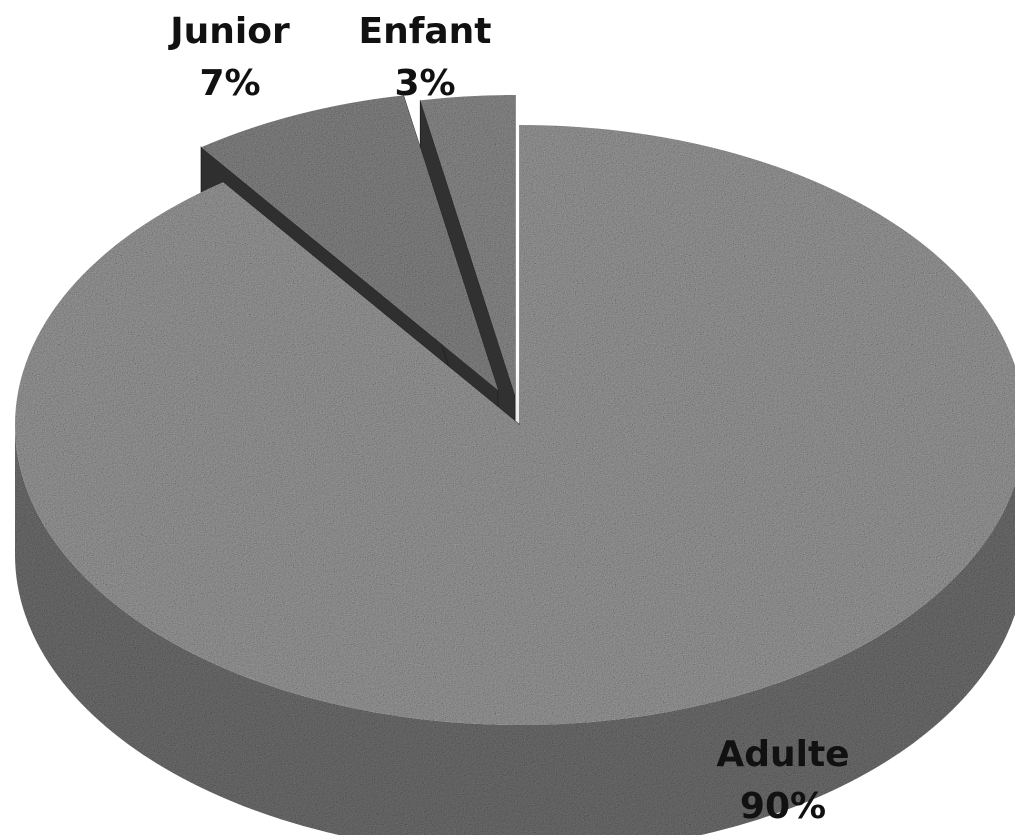 The height and width of the screenshot is (835, 1015). I want to click on data-label-enfant-percent: 3%, so click(424, 83).